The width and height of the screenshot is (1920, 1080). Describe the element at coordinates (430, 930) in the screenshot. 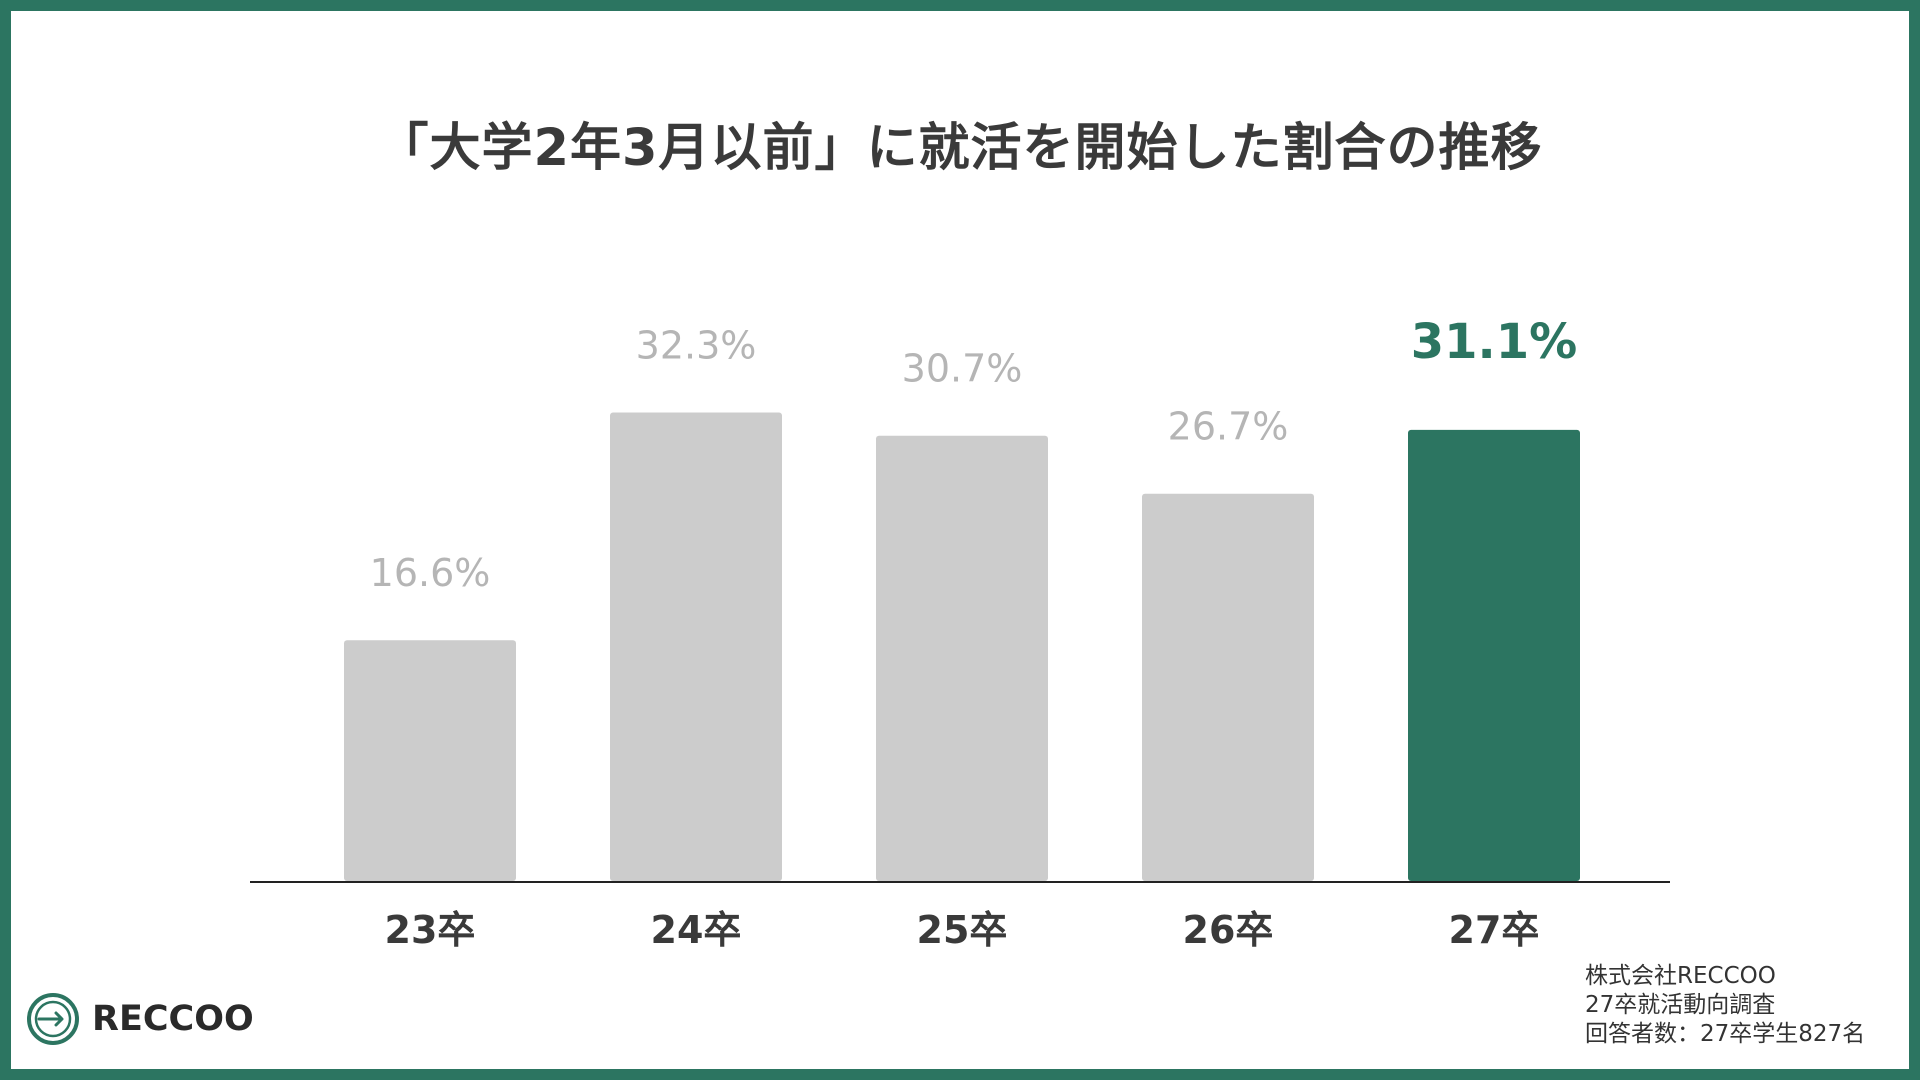

I see `category-label-23卒: 23卒` at that location.